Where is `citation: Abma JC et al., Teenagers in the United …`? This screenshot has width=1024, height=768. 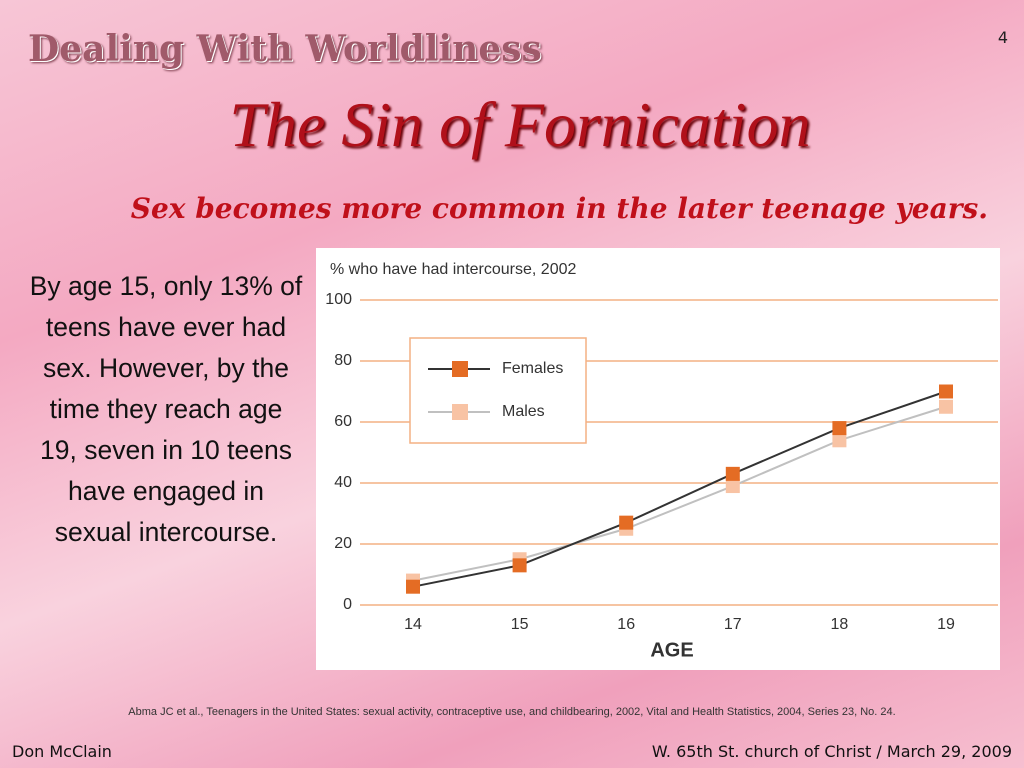 citation: Abma JC et al., Teenagers in the United … is located at coordinates (512, 712).